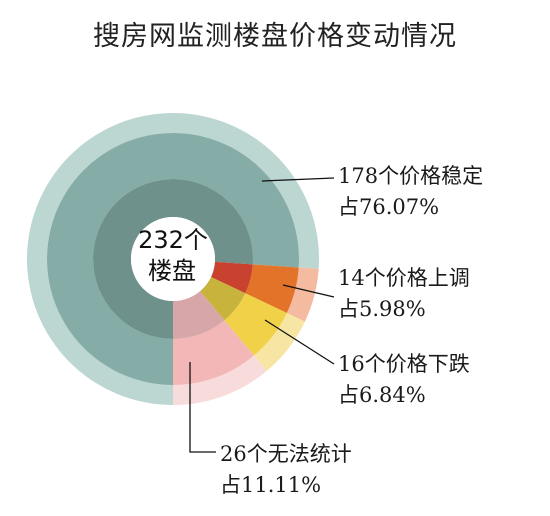  I want to click on slice-percent-0: 占76.07%, so click(389, 207).